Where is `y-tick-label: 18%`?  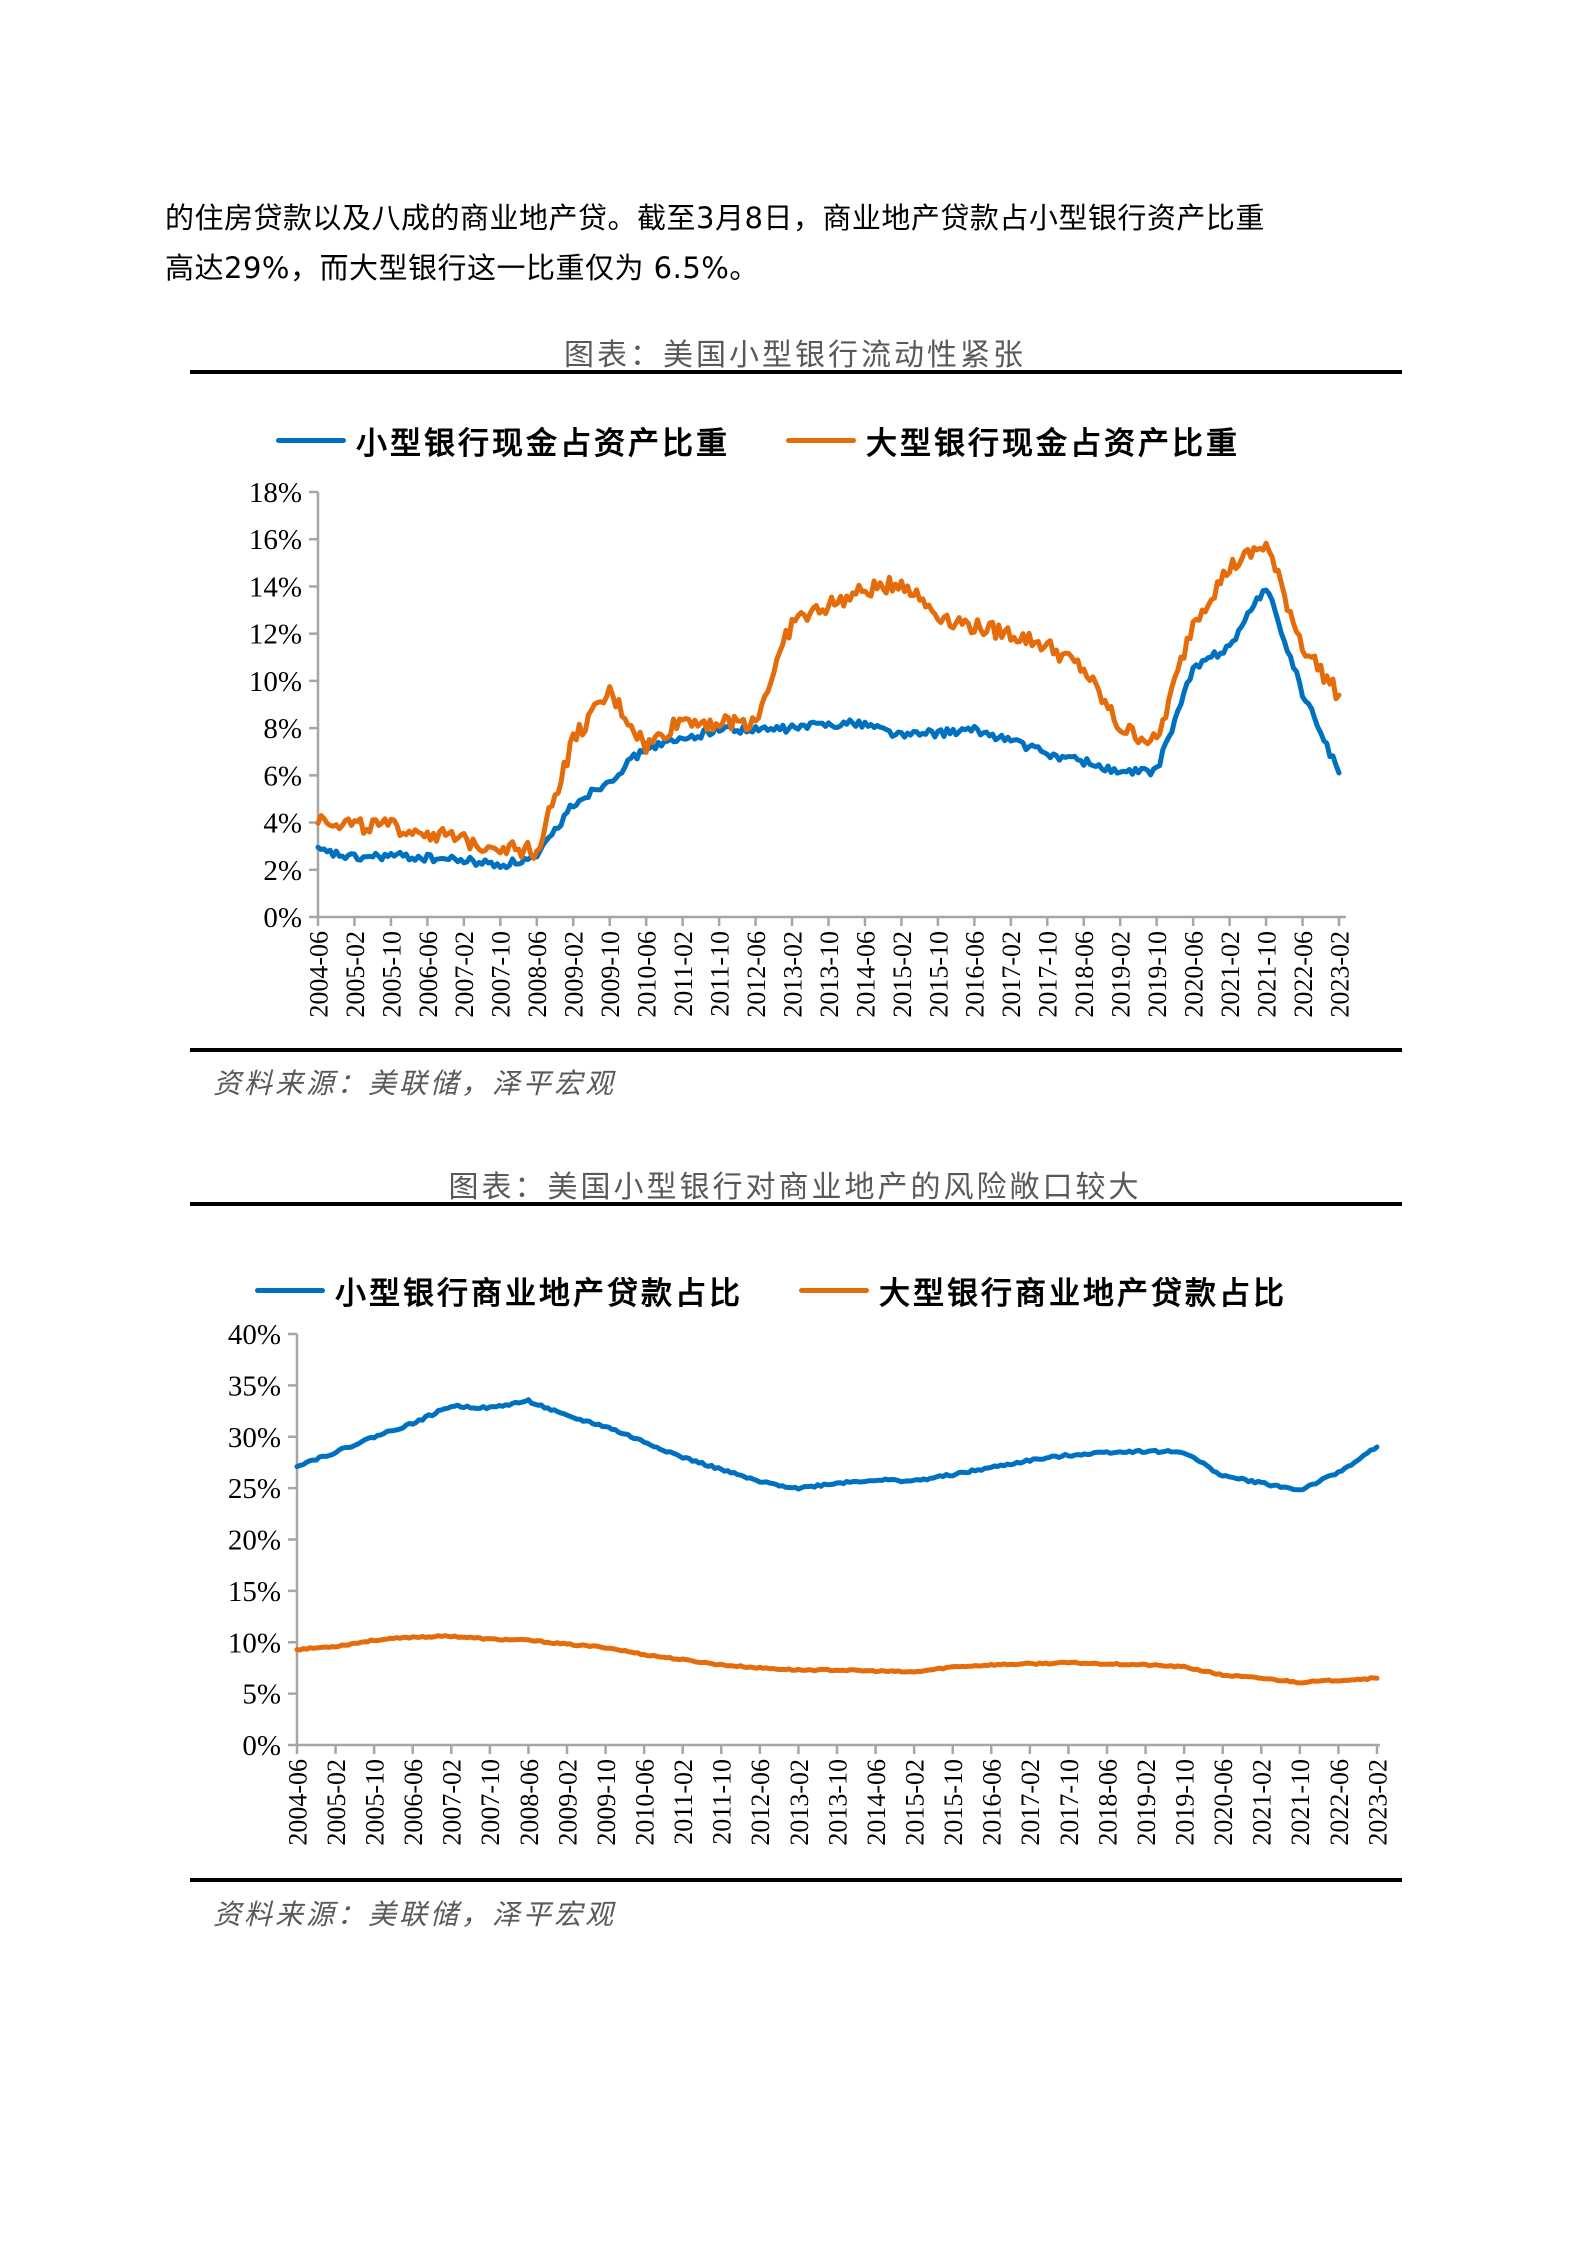 y-tick-label: 18% is located at coordinates (275, 493).